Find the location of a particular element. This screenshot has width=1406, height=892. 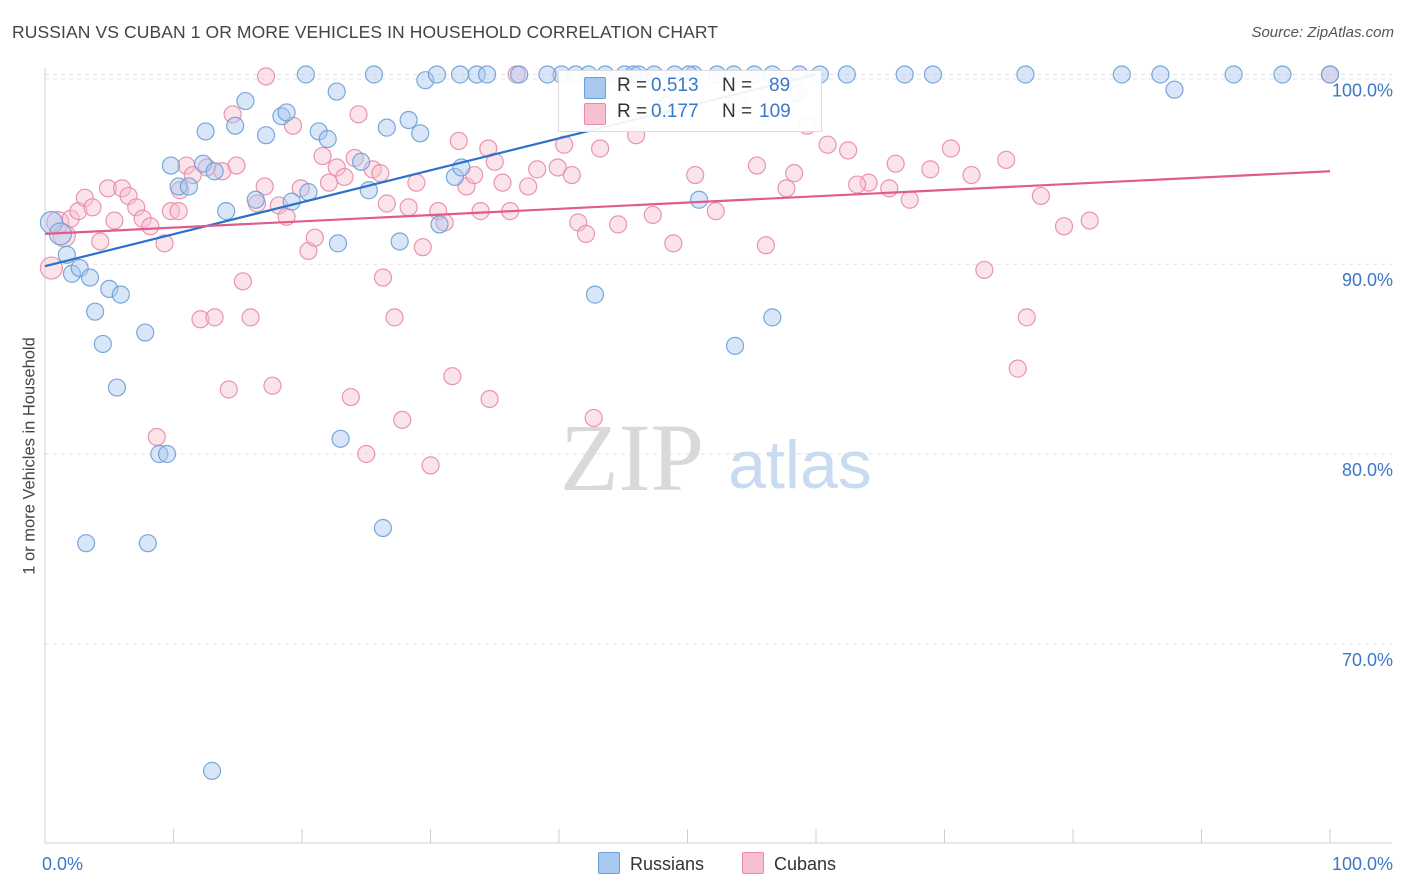

legend-label-russians: Russians is located at coordinates (667, 864).